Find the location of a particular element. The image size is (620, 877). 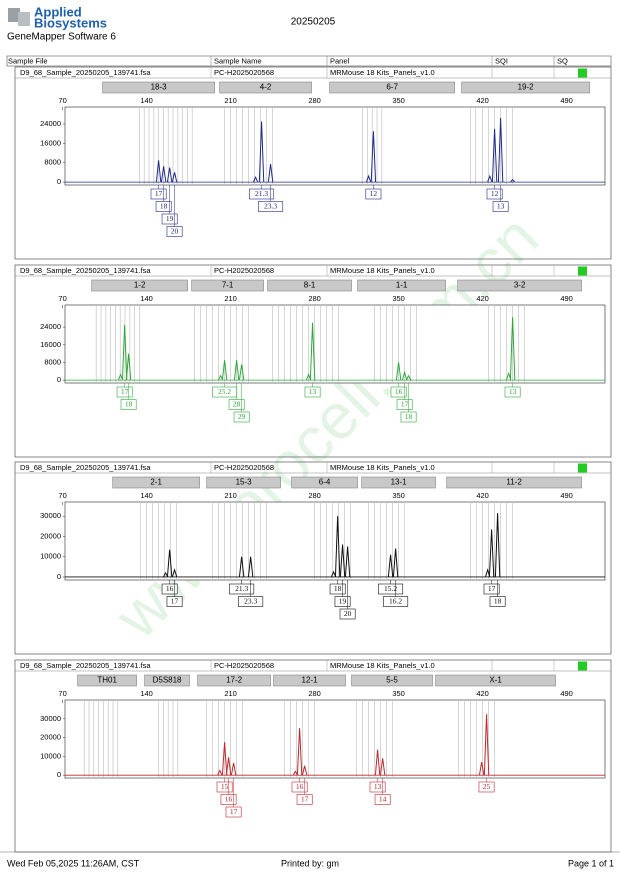

marker-label: 13-1 is located at coordinates (399, 482).